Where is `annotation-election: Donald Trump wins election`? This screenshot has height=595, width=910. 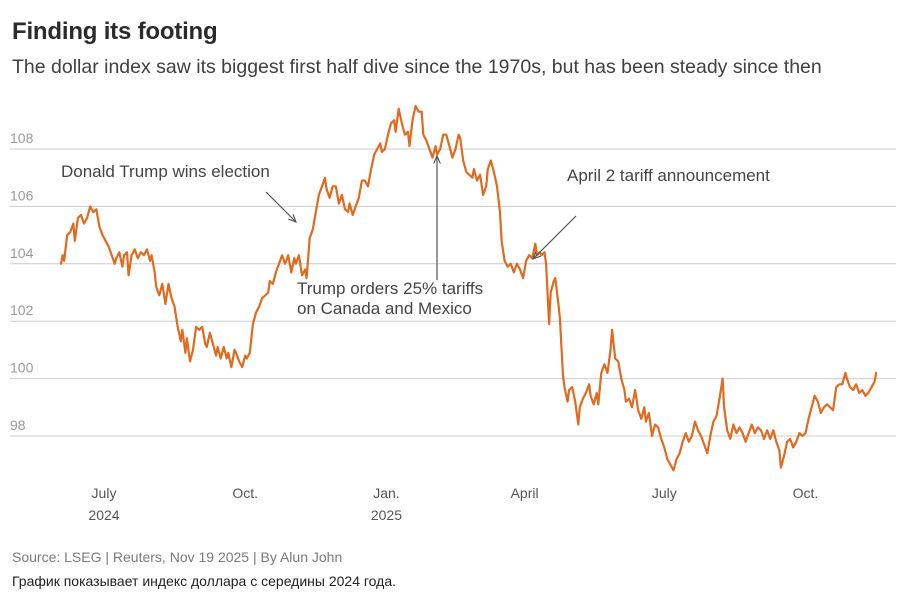 annotation-election: Donald Trump wins election is located at coordinates (178, 192).